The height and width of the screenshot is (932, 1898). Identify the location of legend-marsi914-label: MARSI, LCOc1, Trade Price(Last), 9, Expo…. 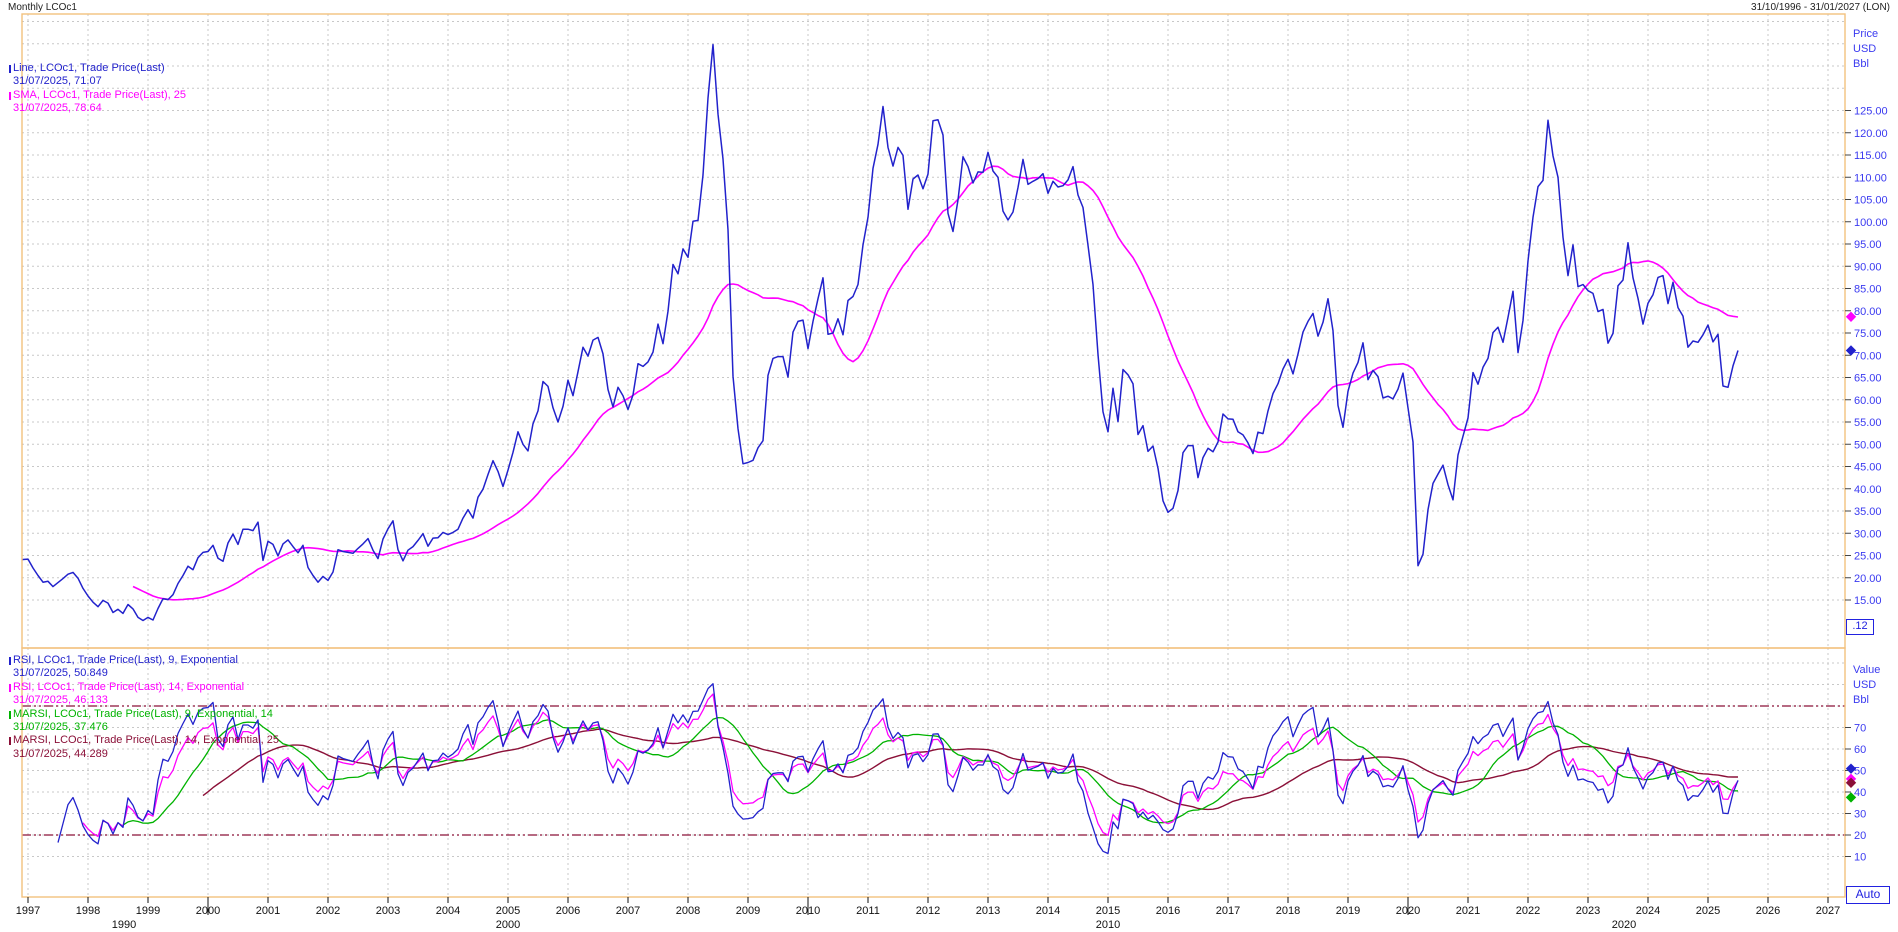
(144, 714).